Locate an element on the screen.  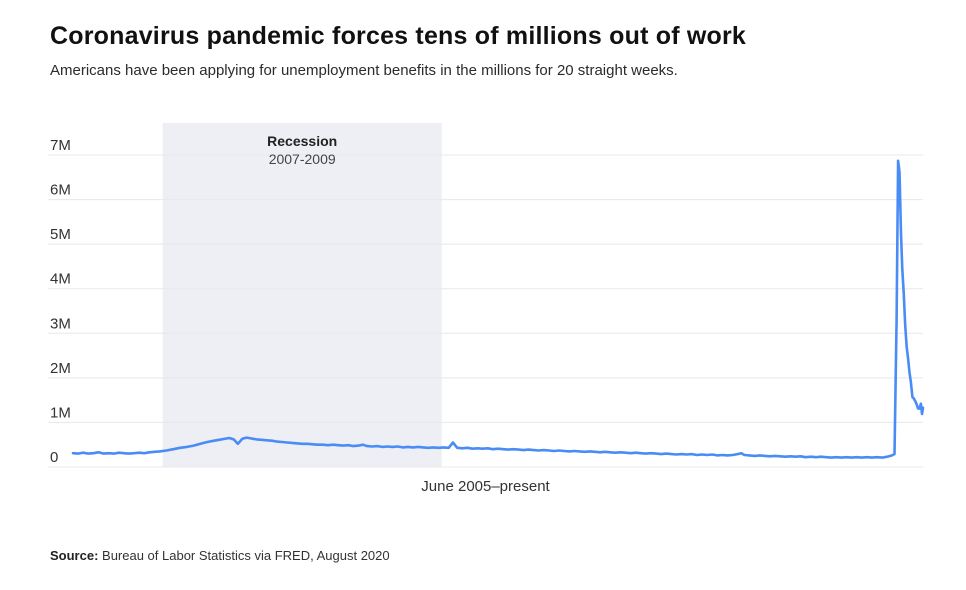
source-label: Source: is located at coordinates (74, 555).